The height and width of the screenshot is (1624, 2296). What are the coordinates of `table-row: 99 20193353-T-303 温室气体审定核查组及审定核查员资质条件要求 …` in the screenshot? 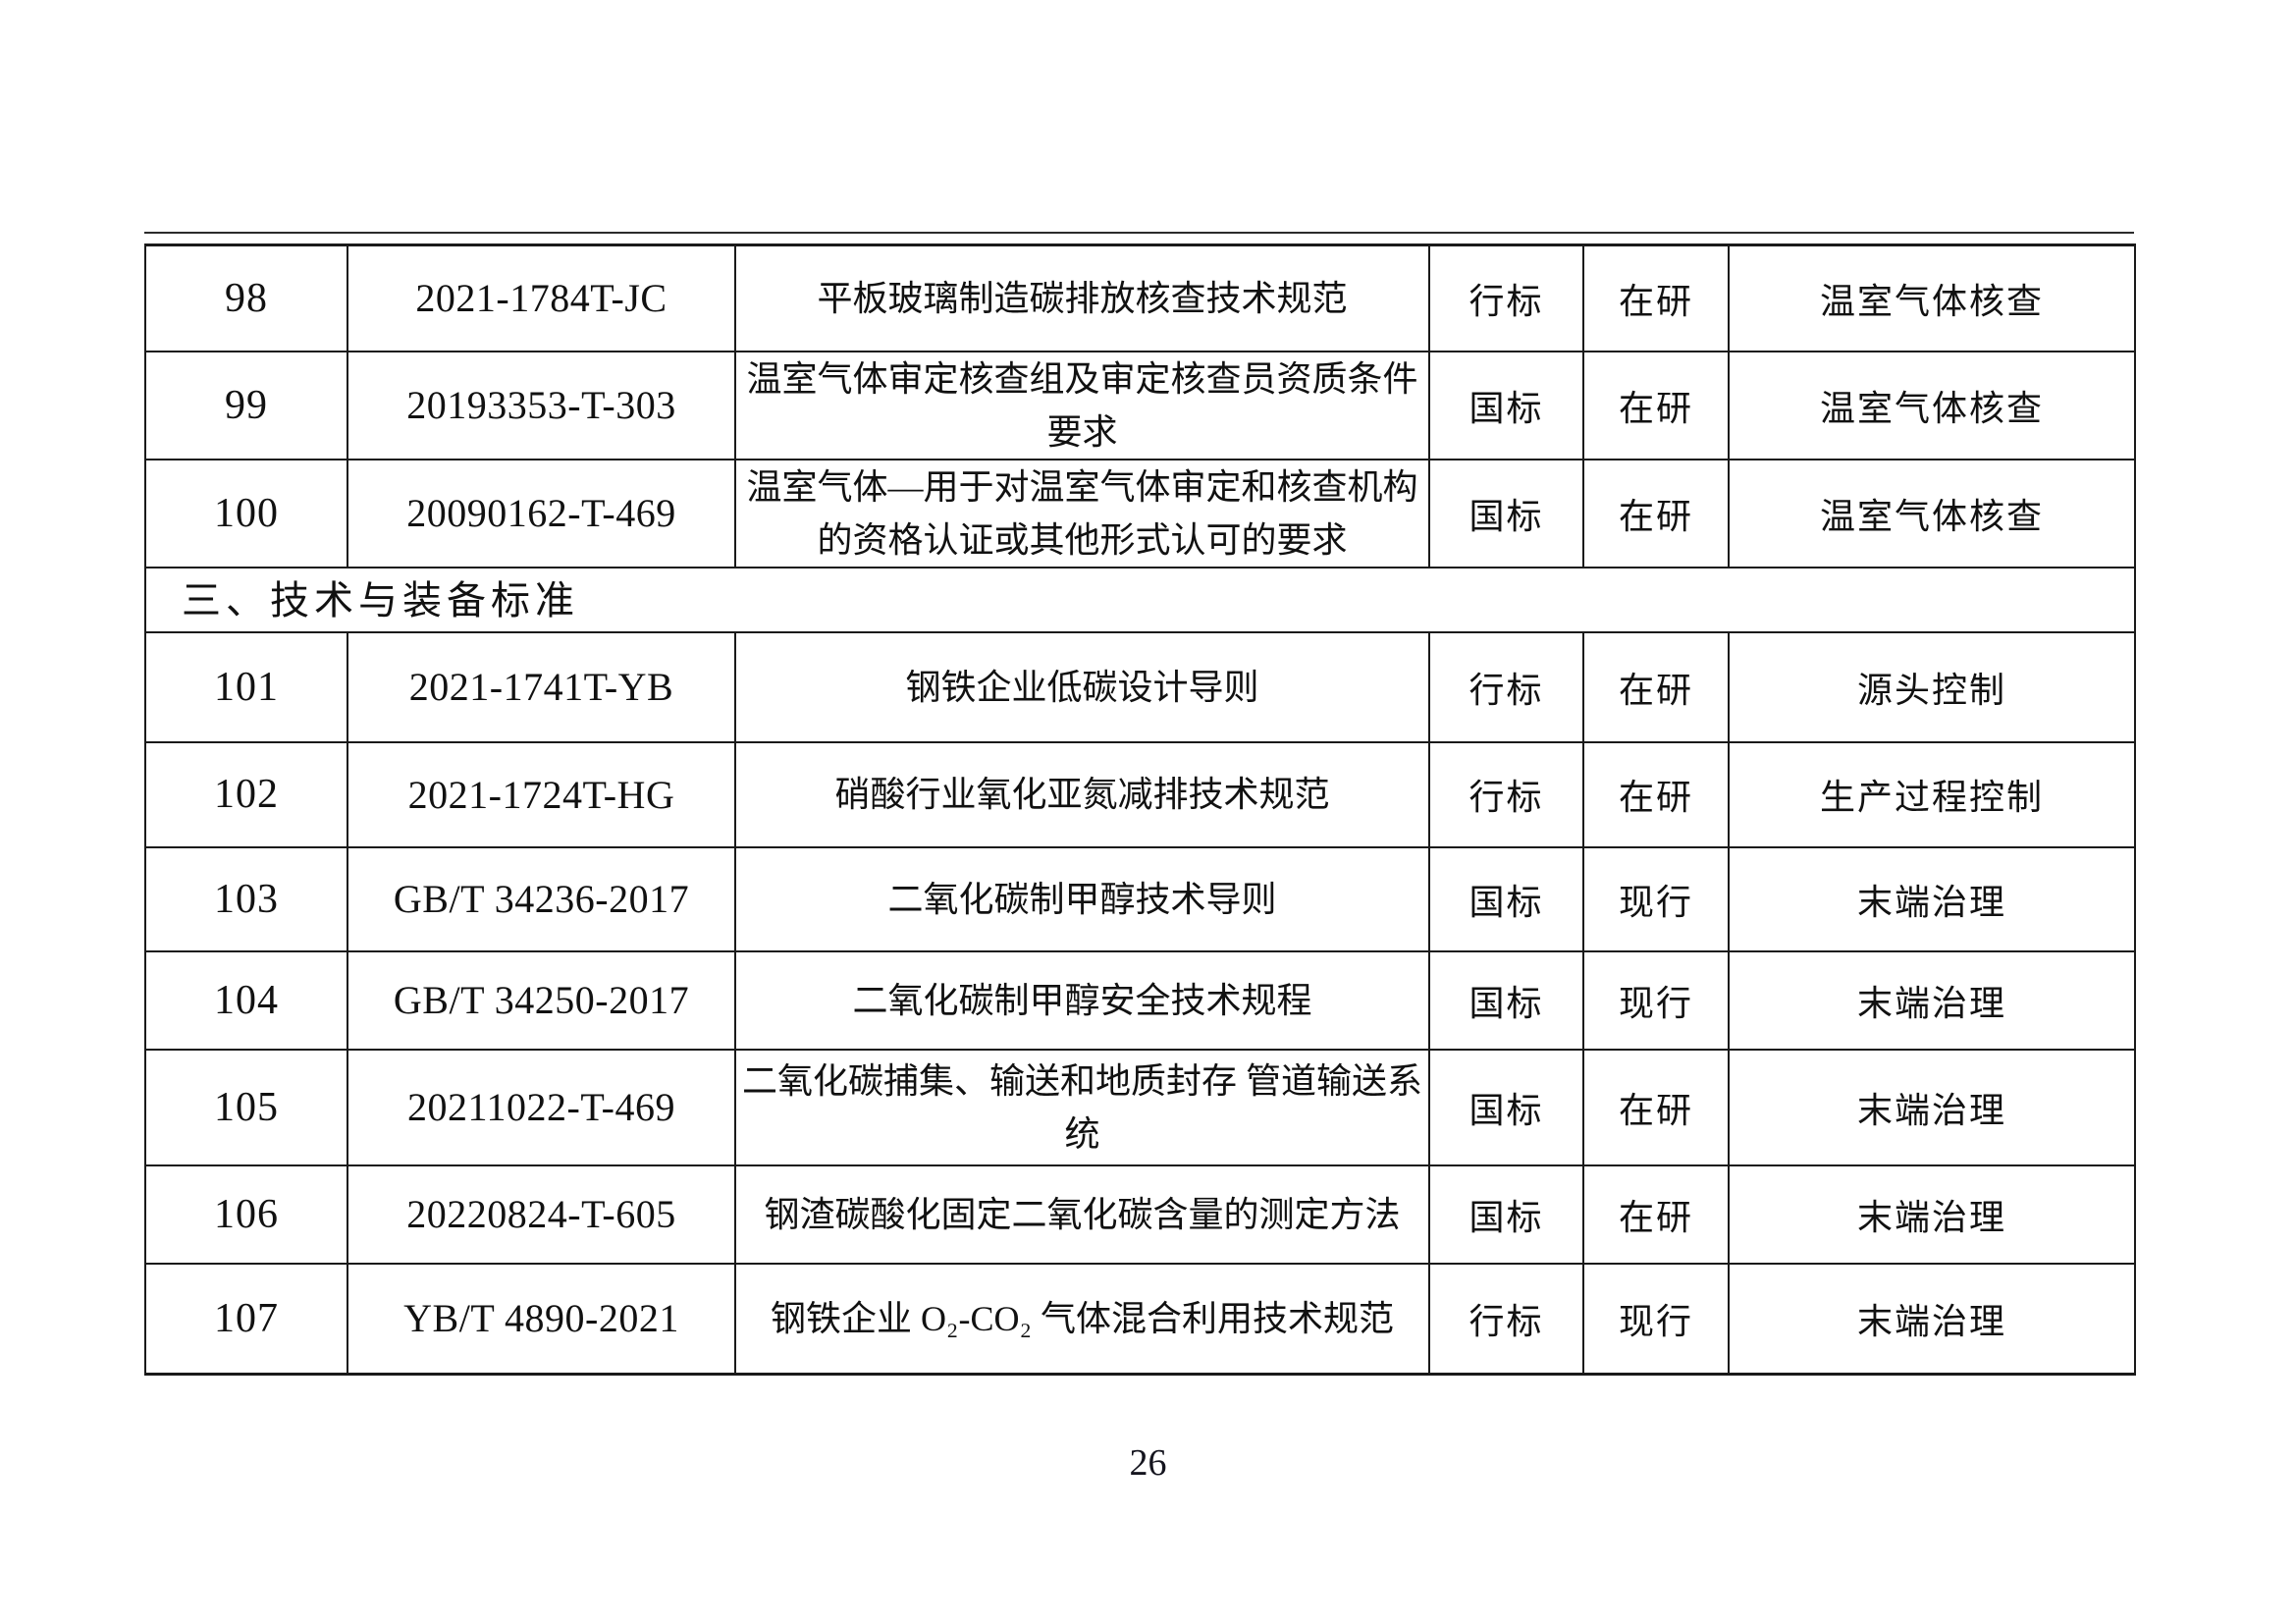 It's located at (1140, 405).